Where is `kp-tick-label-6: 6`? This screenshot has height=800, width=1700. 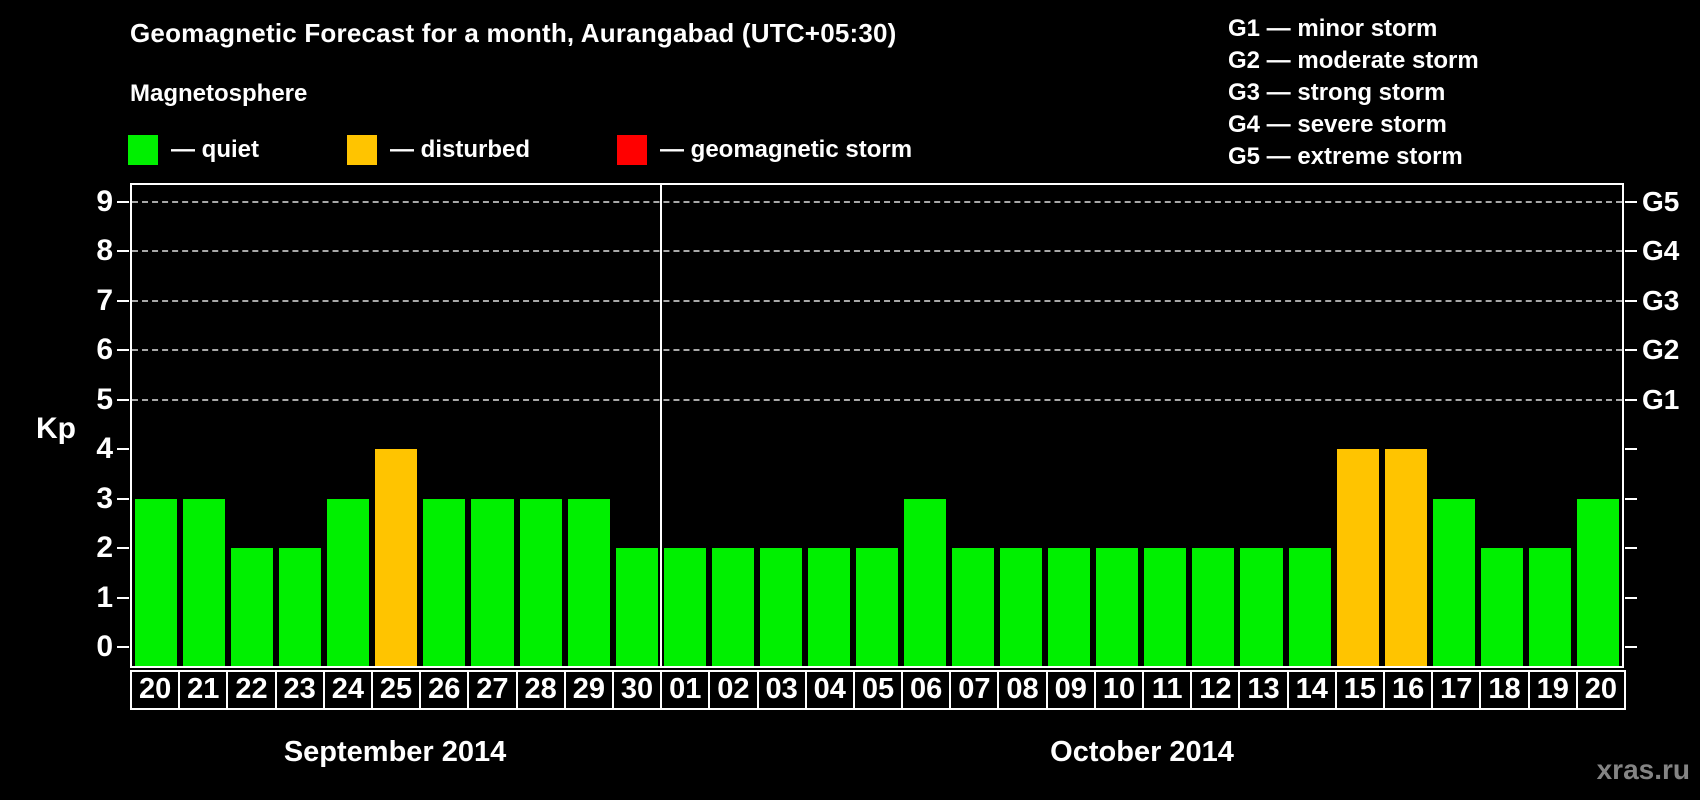
kp-tick-label-6: 6 is located at coordinates (104, 349).